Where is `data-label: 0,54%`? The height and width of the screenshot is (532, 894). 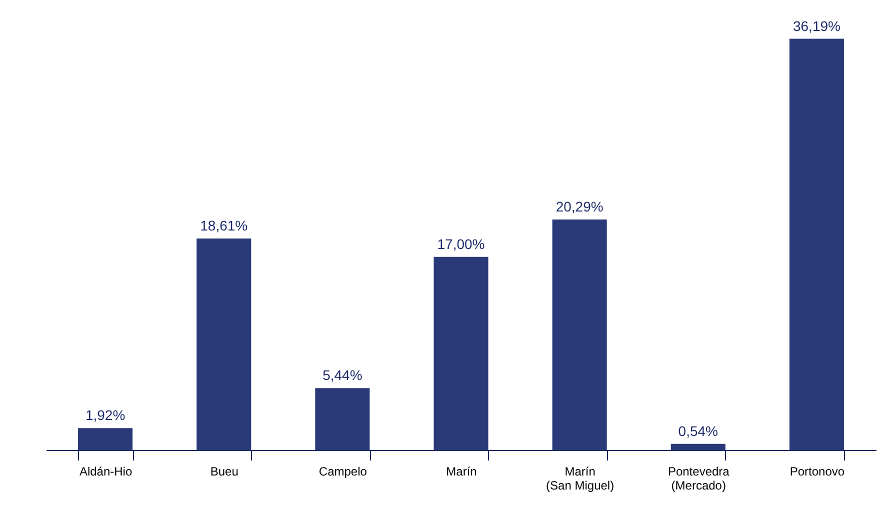
data-label: 0,54% is located at coordinates (698, 430).